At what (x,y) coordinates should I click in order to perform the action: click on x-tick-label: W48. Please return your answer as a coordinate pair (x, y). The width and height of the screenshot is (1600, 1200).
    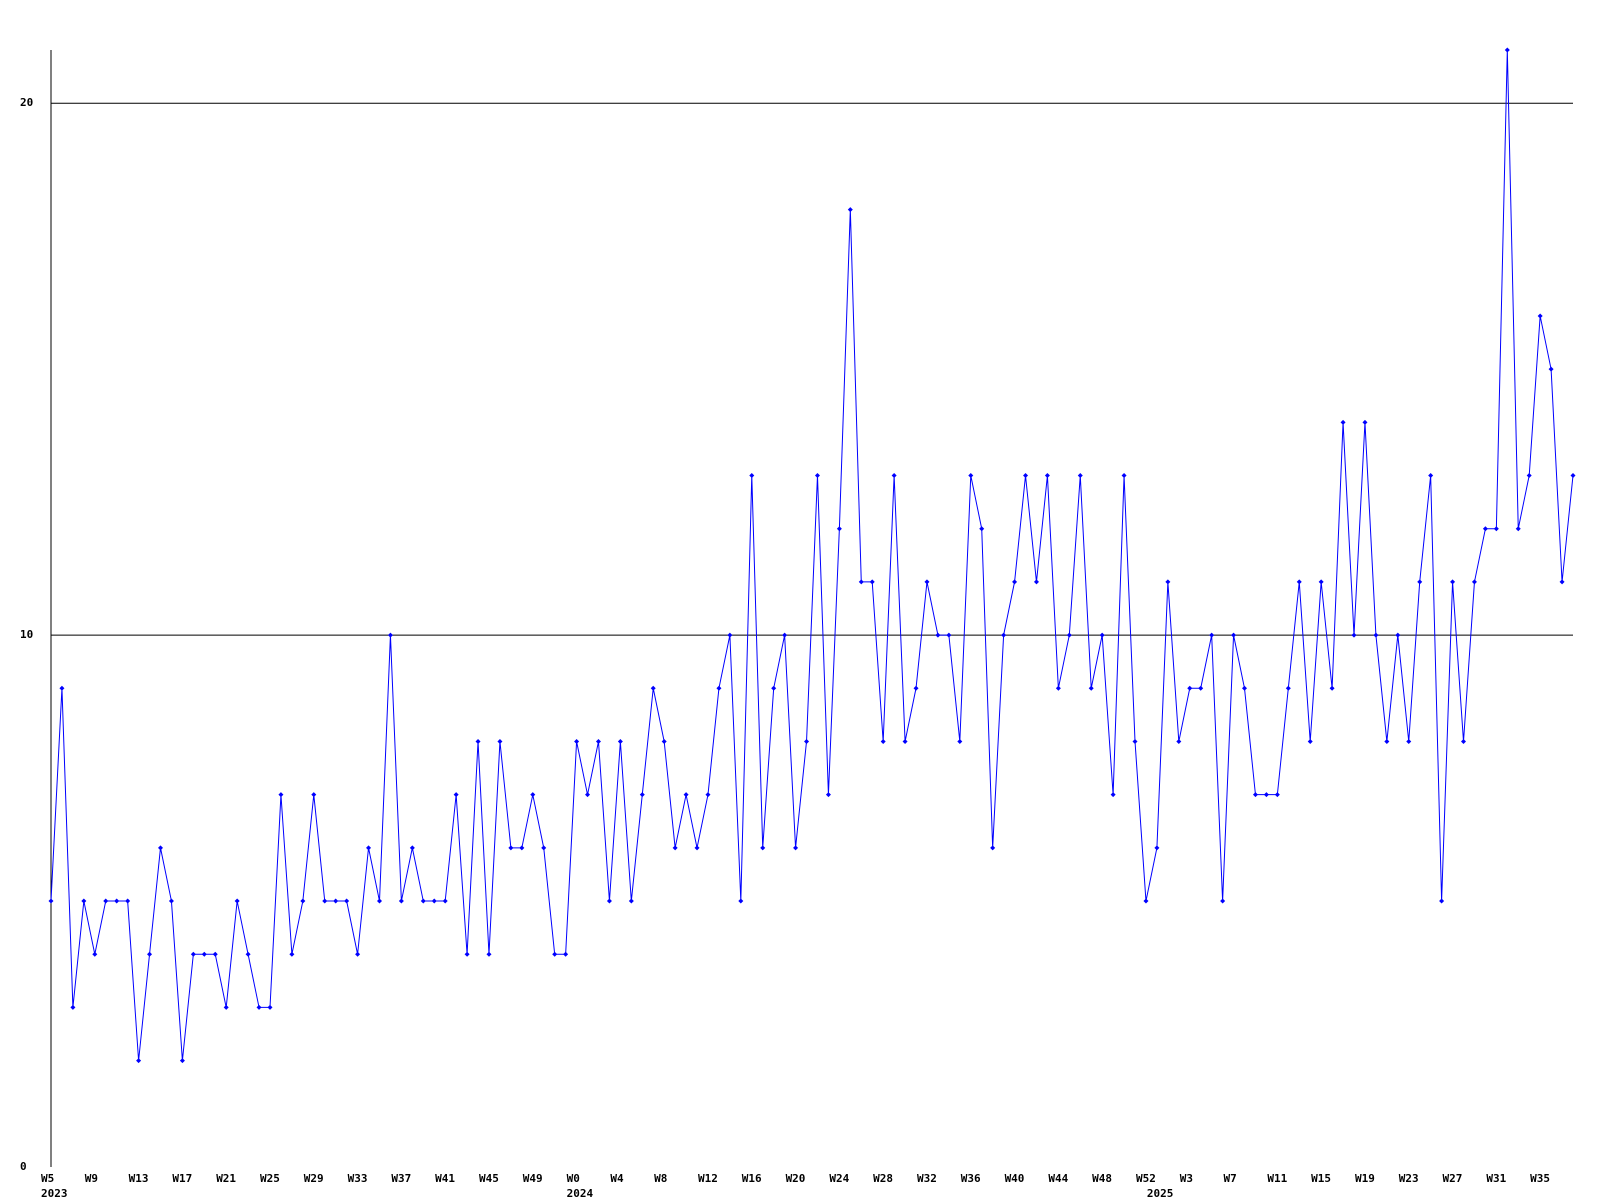
    Looking at the image, I should click on (1102, 1178).